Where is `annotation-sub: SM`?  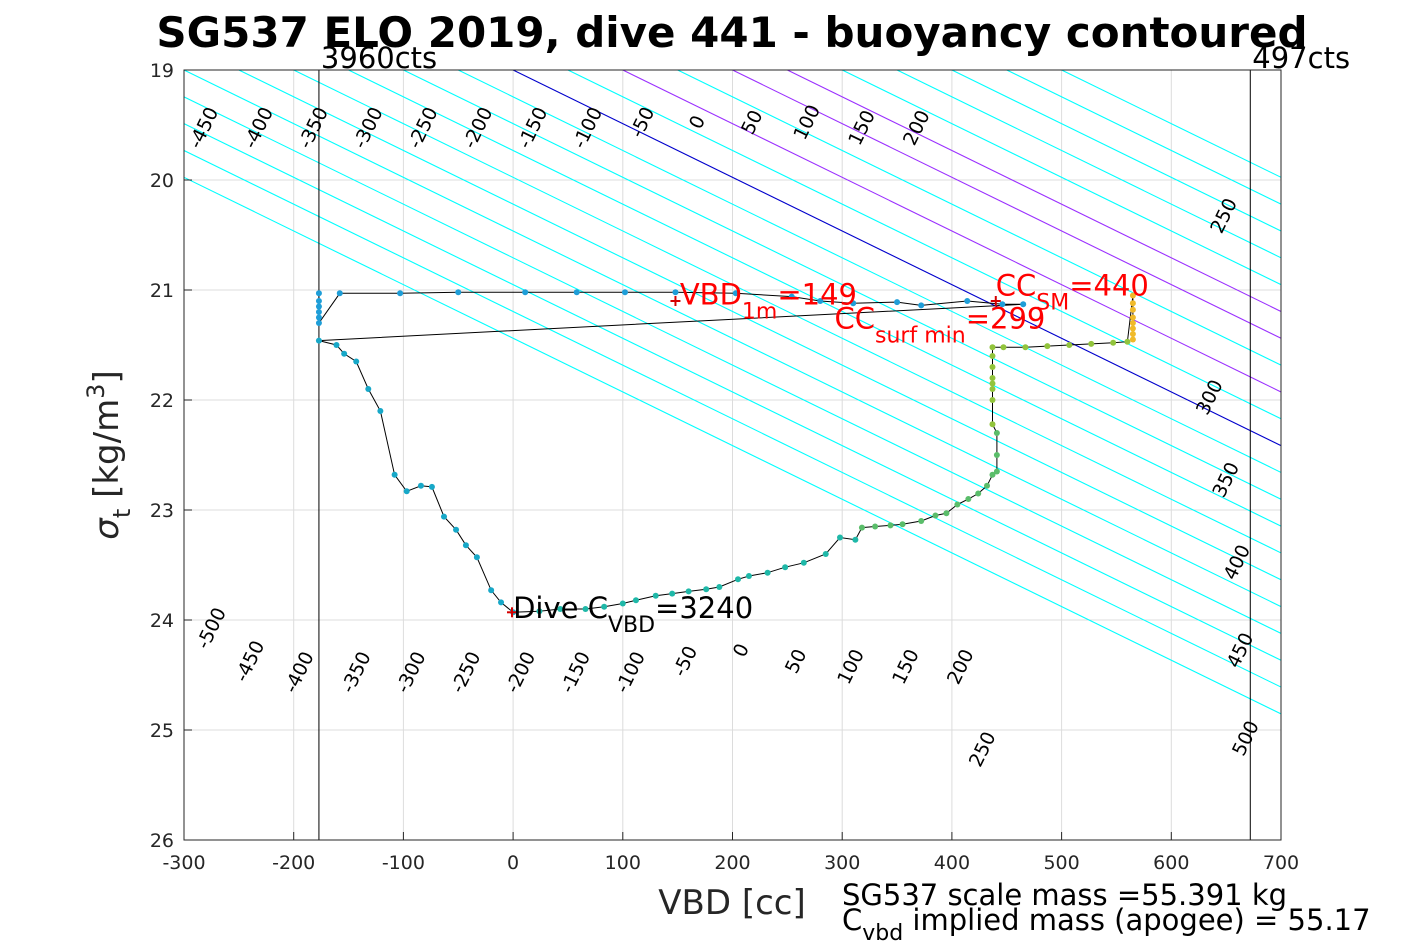 annotation-sub: SM is located at coordinates (1052, 303).